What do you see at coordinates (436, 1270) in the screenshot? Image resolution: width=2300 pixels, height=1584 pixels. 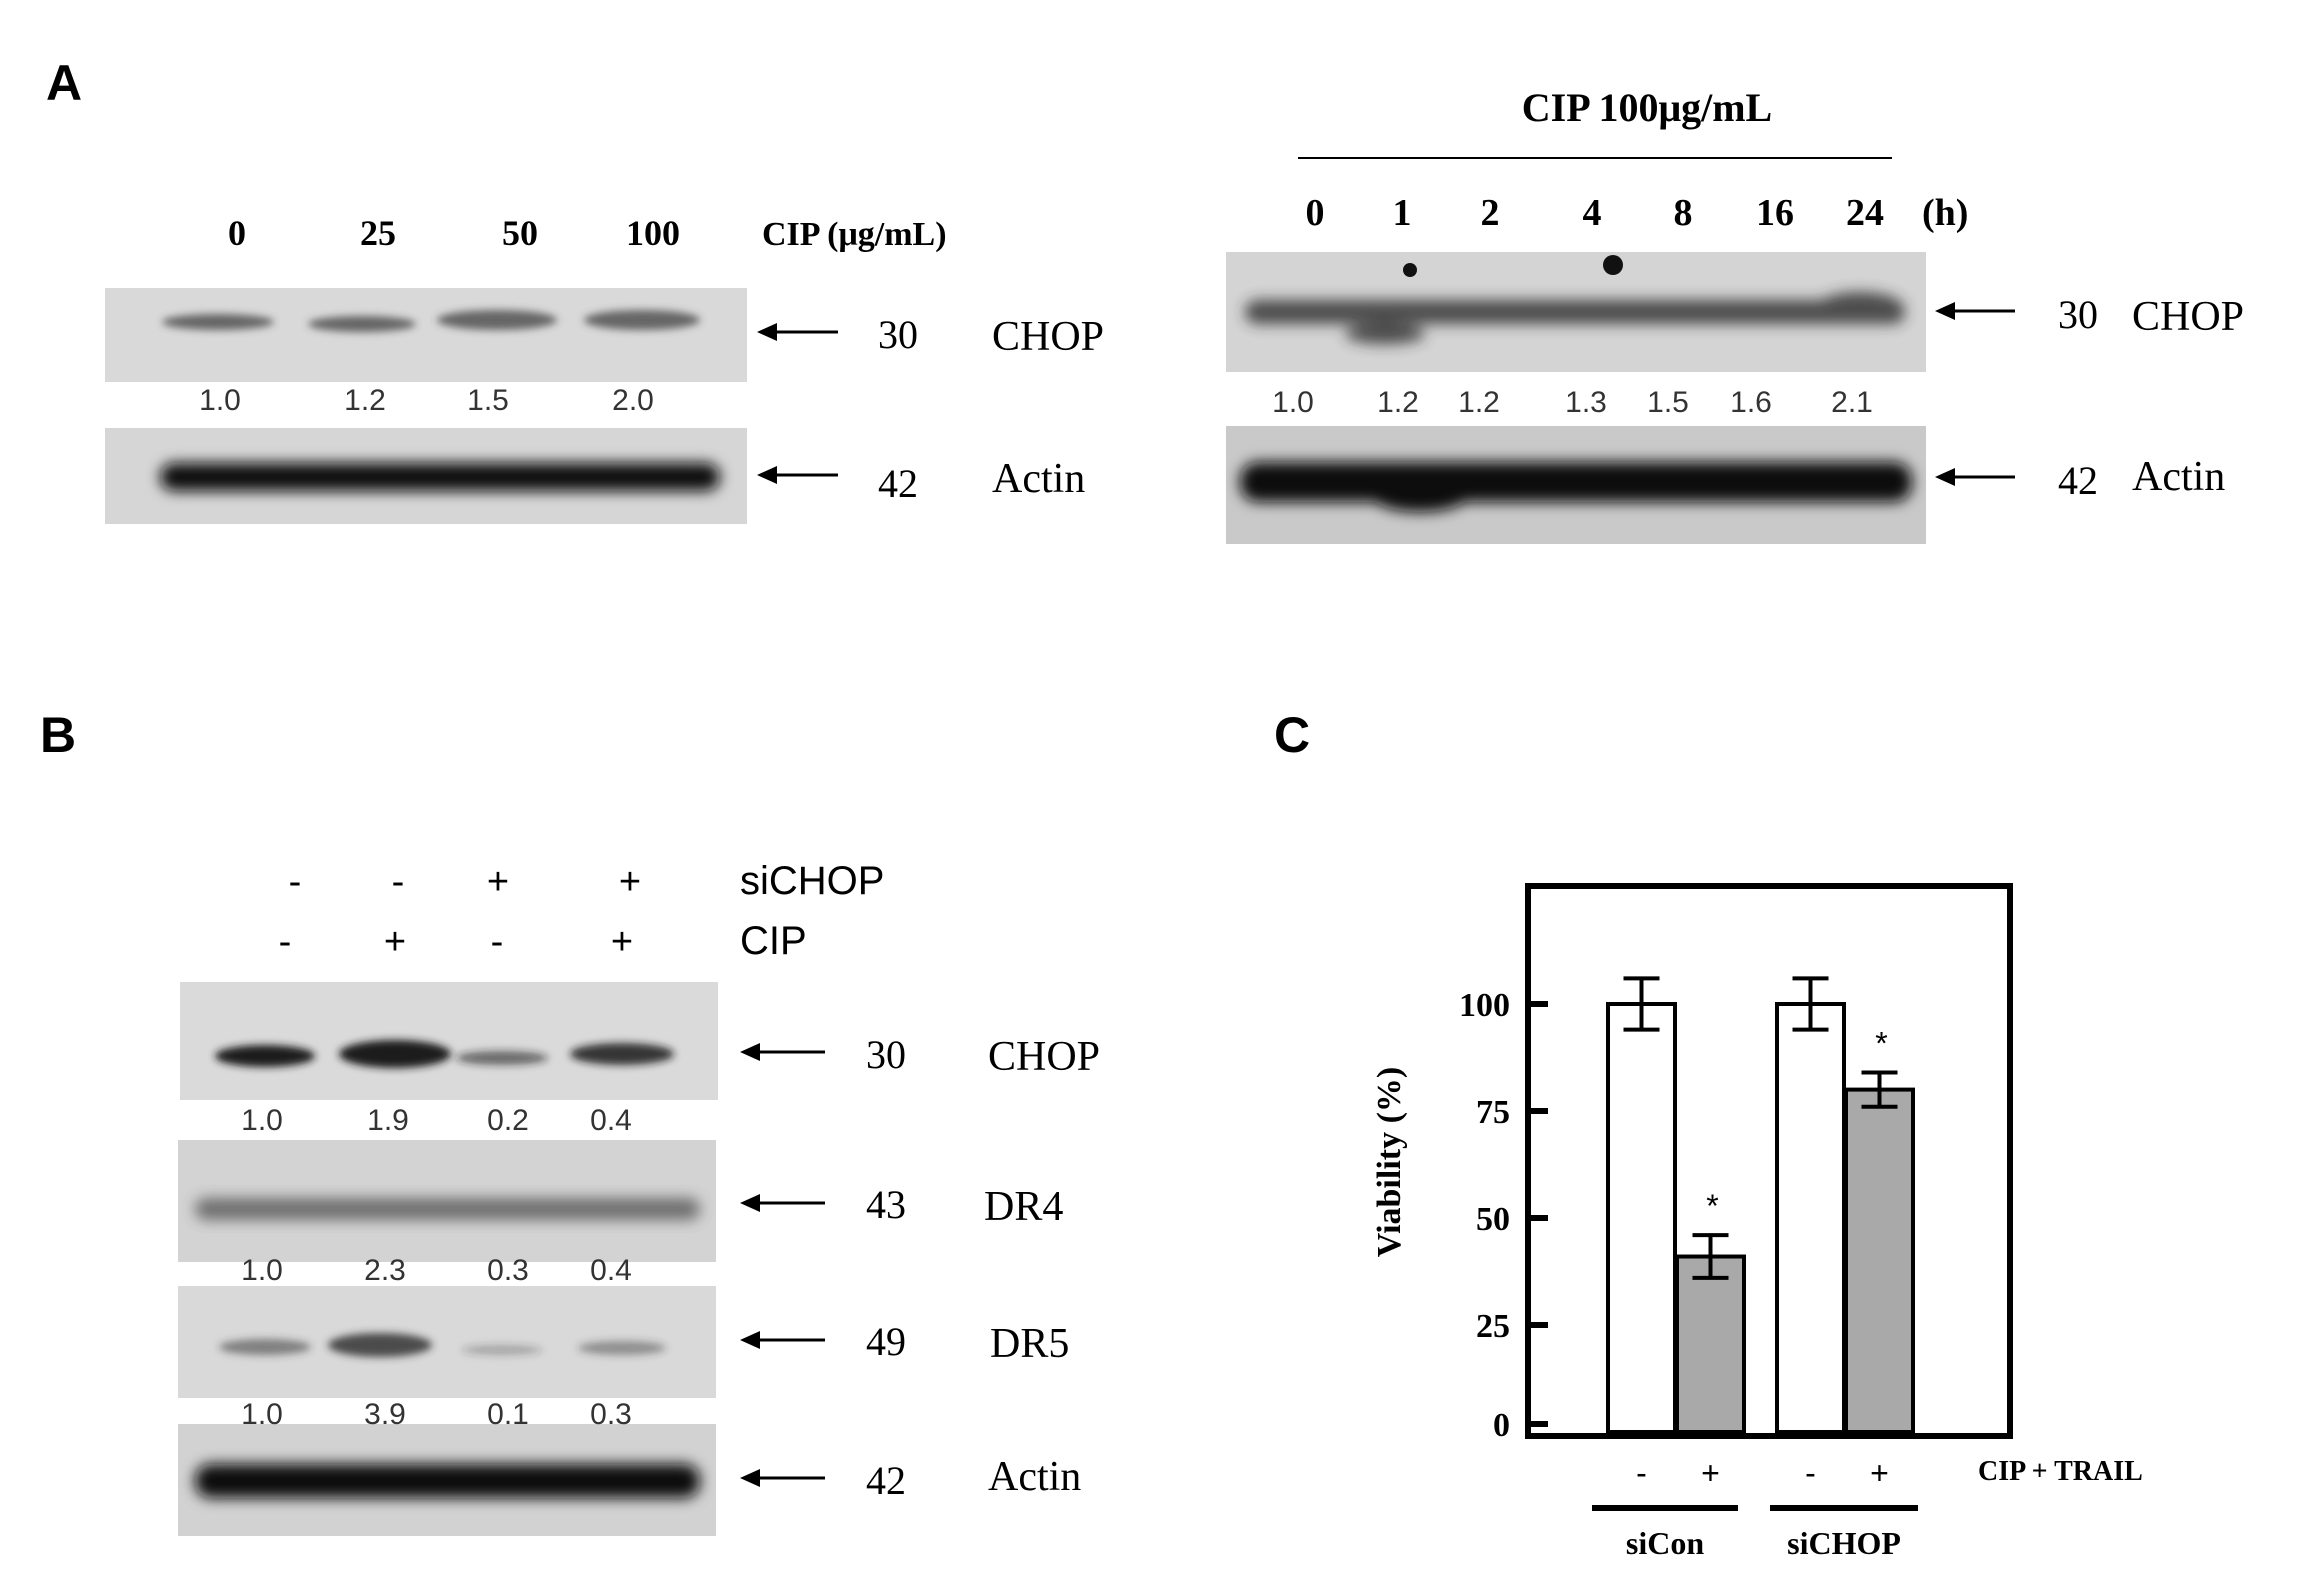 I see `b-dr4-quant: 1.0 2.3 0.3 0.4` at bounding box center [436, 1270].